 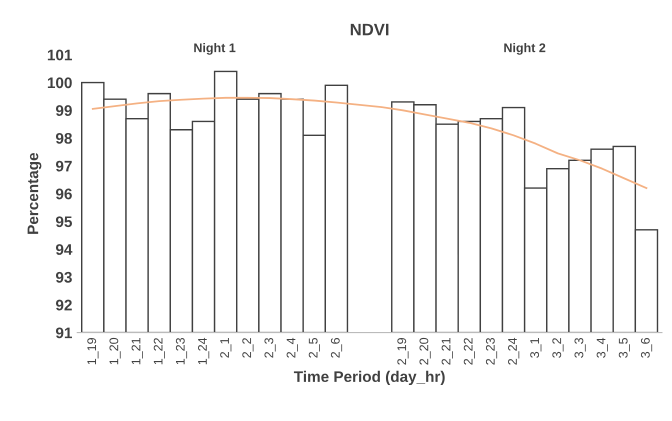 I want to click on x-tick-label: 2_3, so click(x=270, y=348).